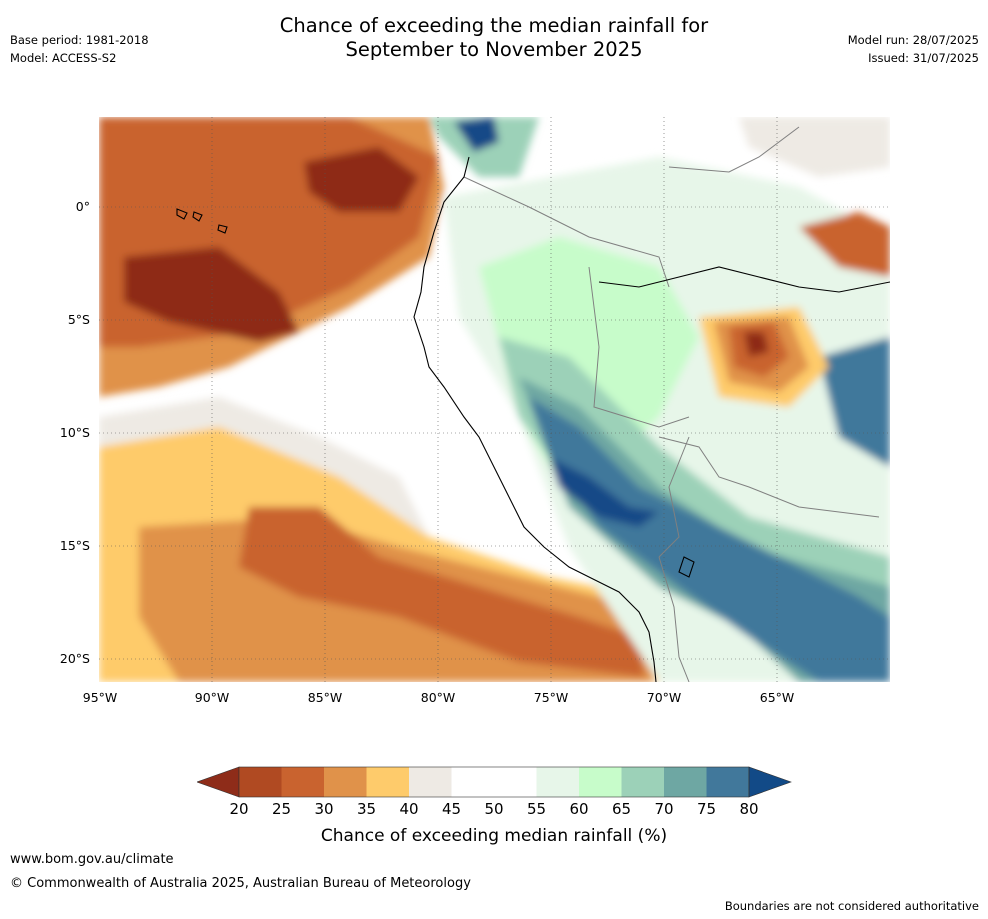 The width and height of the screenshot is (988, 919). Describe the element at coordinates (100, 697) in the screenshot. I see `lon-label-95w: 95°W` at that location.